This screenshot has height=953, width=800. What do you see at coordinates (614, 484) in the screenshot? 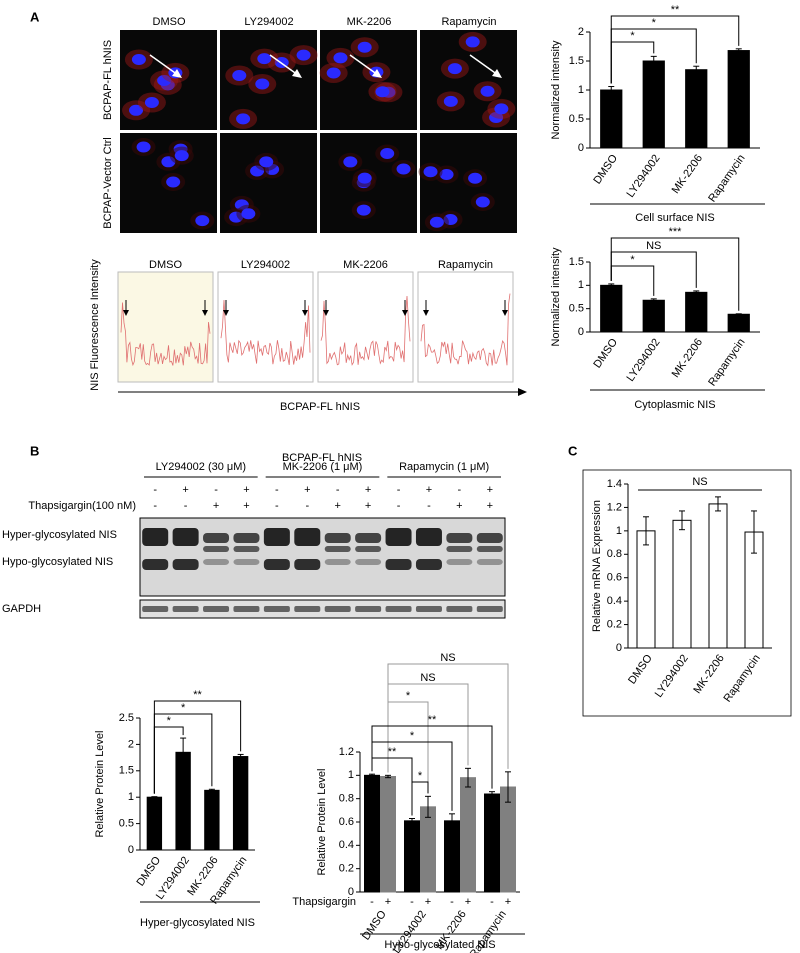
I see `y-tick-label: 1.4` at bounding box center [614, 484].